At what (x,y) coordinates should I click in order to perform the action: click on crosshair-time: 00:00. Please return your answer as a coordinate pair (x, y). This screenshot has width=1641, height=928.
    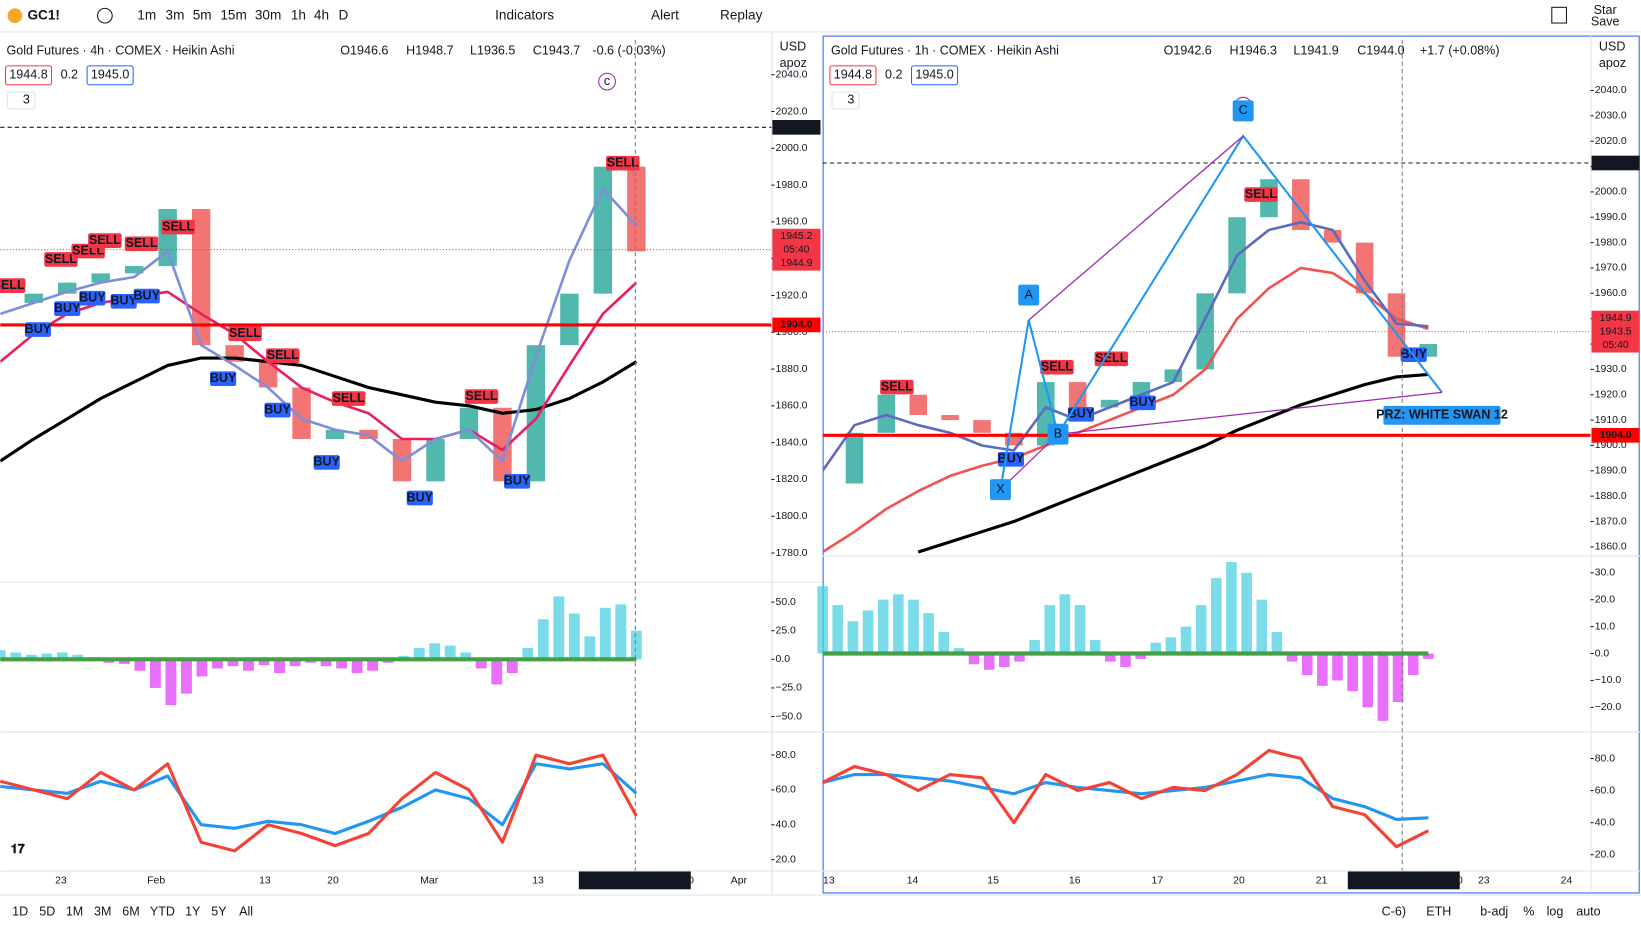
    Looking at the image, I should click on (681, 881).